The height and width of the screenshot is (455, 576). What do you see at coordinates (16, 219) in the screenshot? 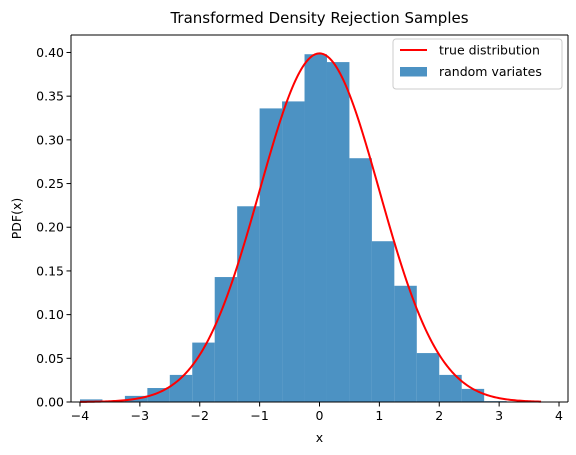
I see `y-axis-label: PDF(x)` at bounding box center [16, 219].